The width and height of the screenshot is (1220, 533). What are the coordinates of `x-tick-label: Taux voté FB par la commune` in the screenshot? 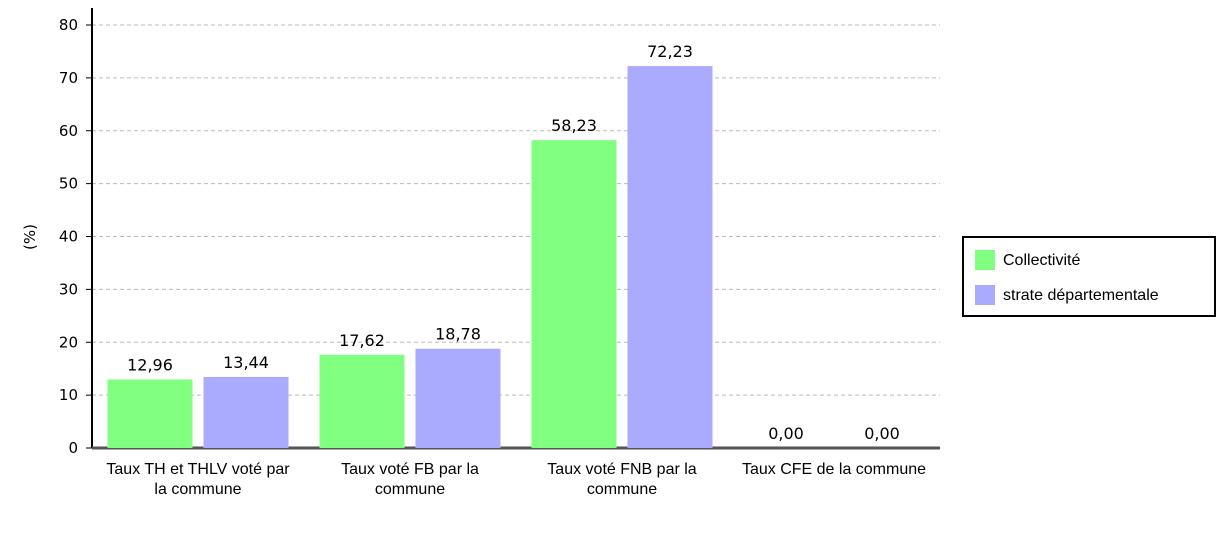 It's located at (410, 479).